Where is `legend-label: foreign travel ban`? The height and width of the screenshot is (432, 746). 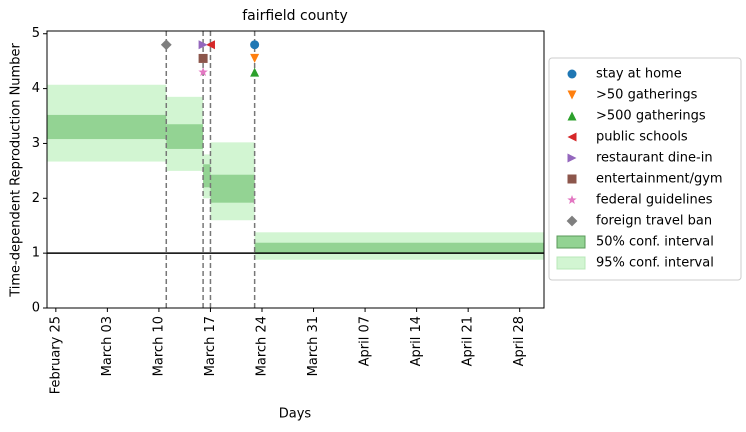
legend-label: foreign travel ban is located at coordinates (654, 221).